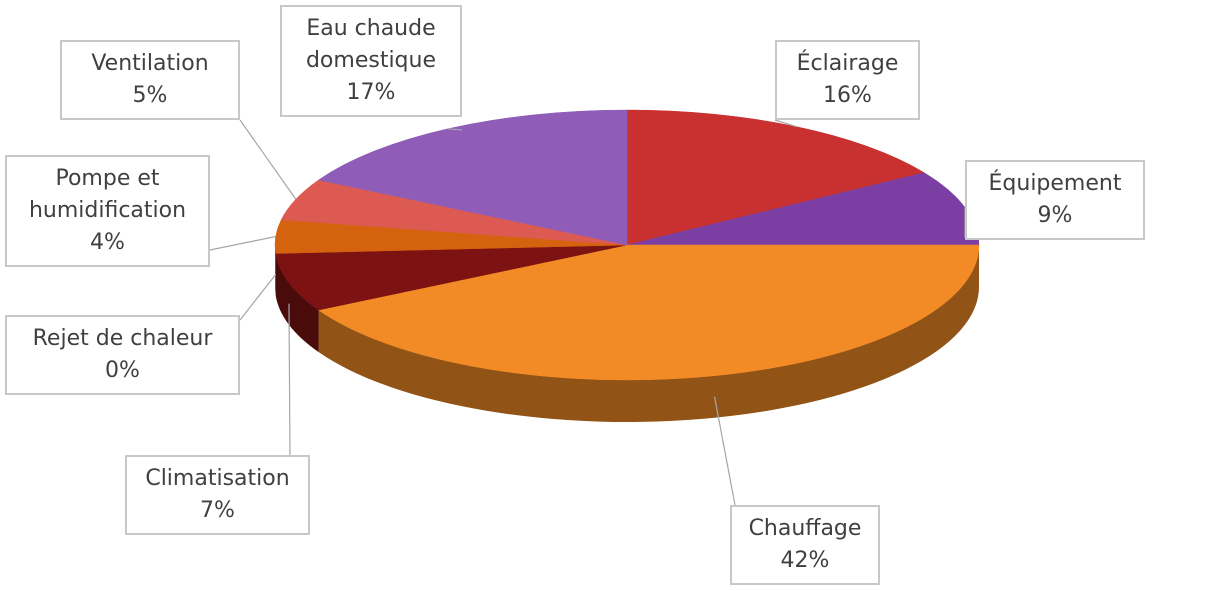 Image resolution: width=1214 pixels, height=591 pixels. I want to click on label-name: Chauffage, so click(805, 528).